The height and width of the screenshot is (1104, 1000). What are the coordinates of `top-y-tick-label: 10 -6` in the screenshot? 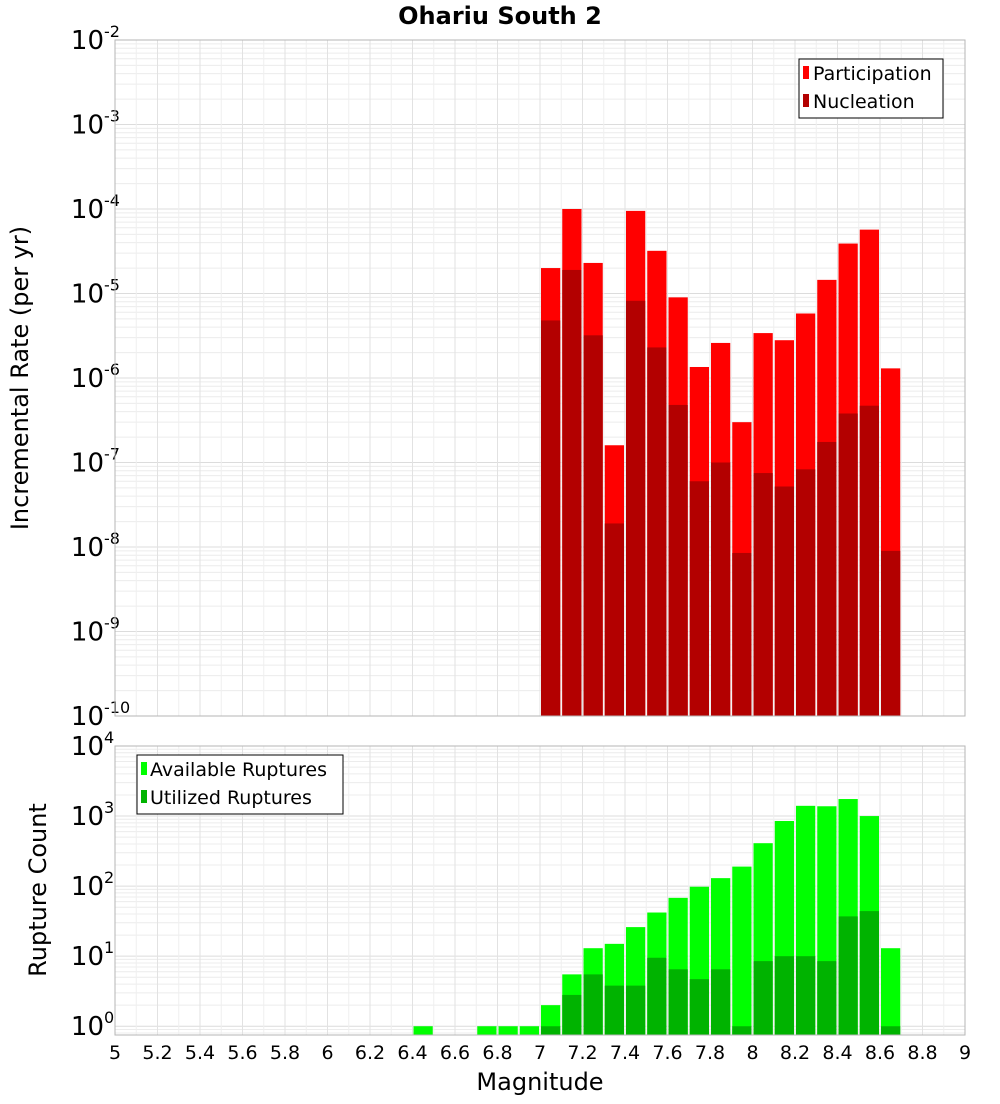 It's located at (95, 377).